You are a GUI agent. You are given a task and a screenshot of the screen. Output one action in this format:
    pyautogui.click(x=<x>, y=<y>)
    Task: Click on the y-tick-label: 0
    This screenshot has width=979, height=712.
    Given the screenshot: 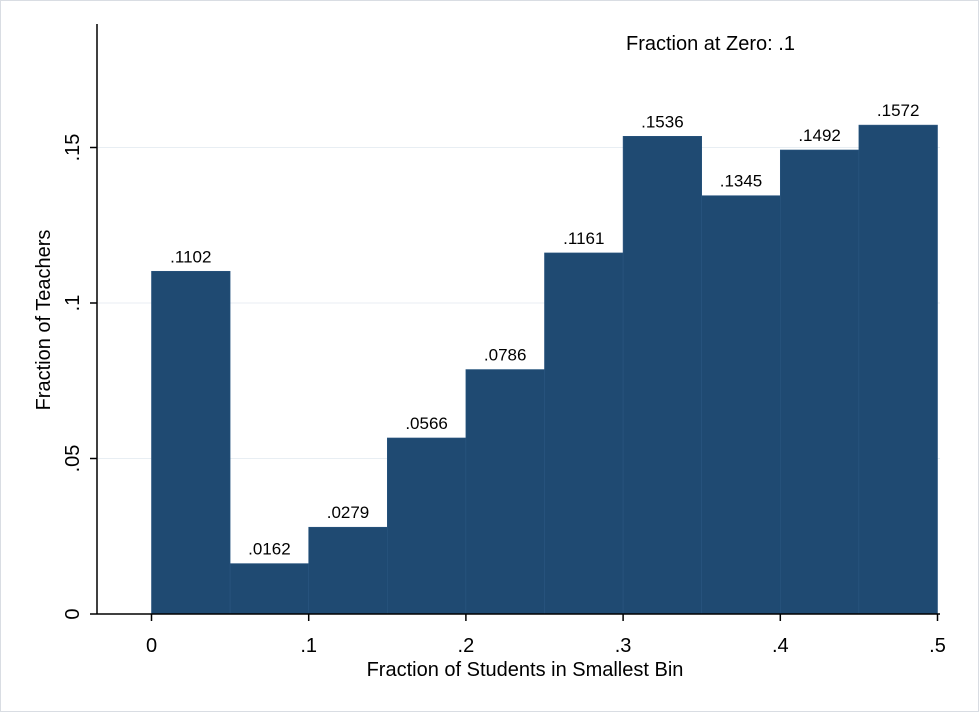 What is the action you would take?
    pyautogui.click(x=73, y=613)
    